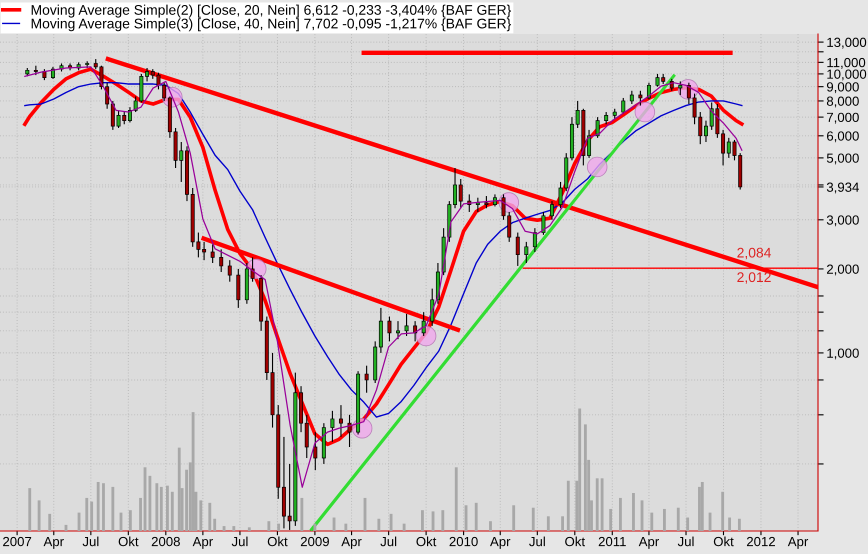 This screenshot has height=554, width=868. Describe the element at coordinates (842, 102) in the screenshot. I see `y-tick-label: 8,000` at that location.